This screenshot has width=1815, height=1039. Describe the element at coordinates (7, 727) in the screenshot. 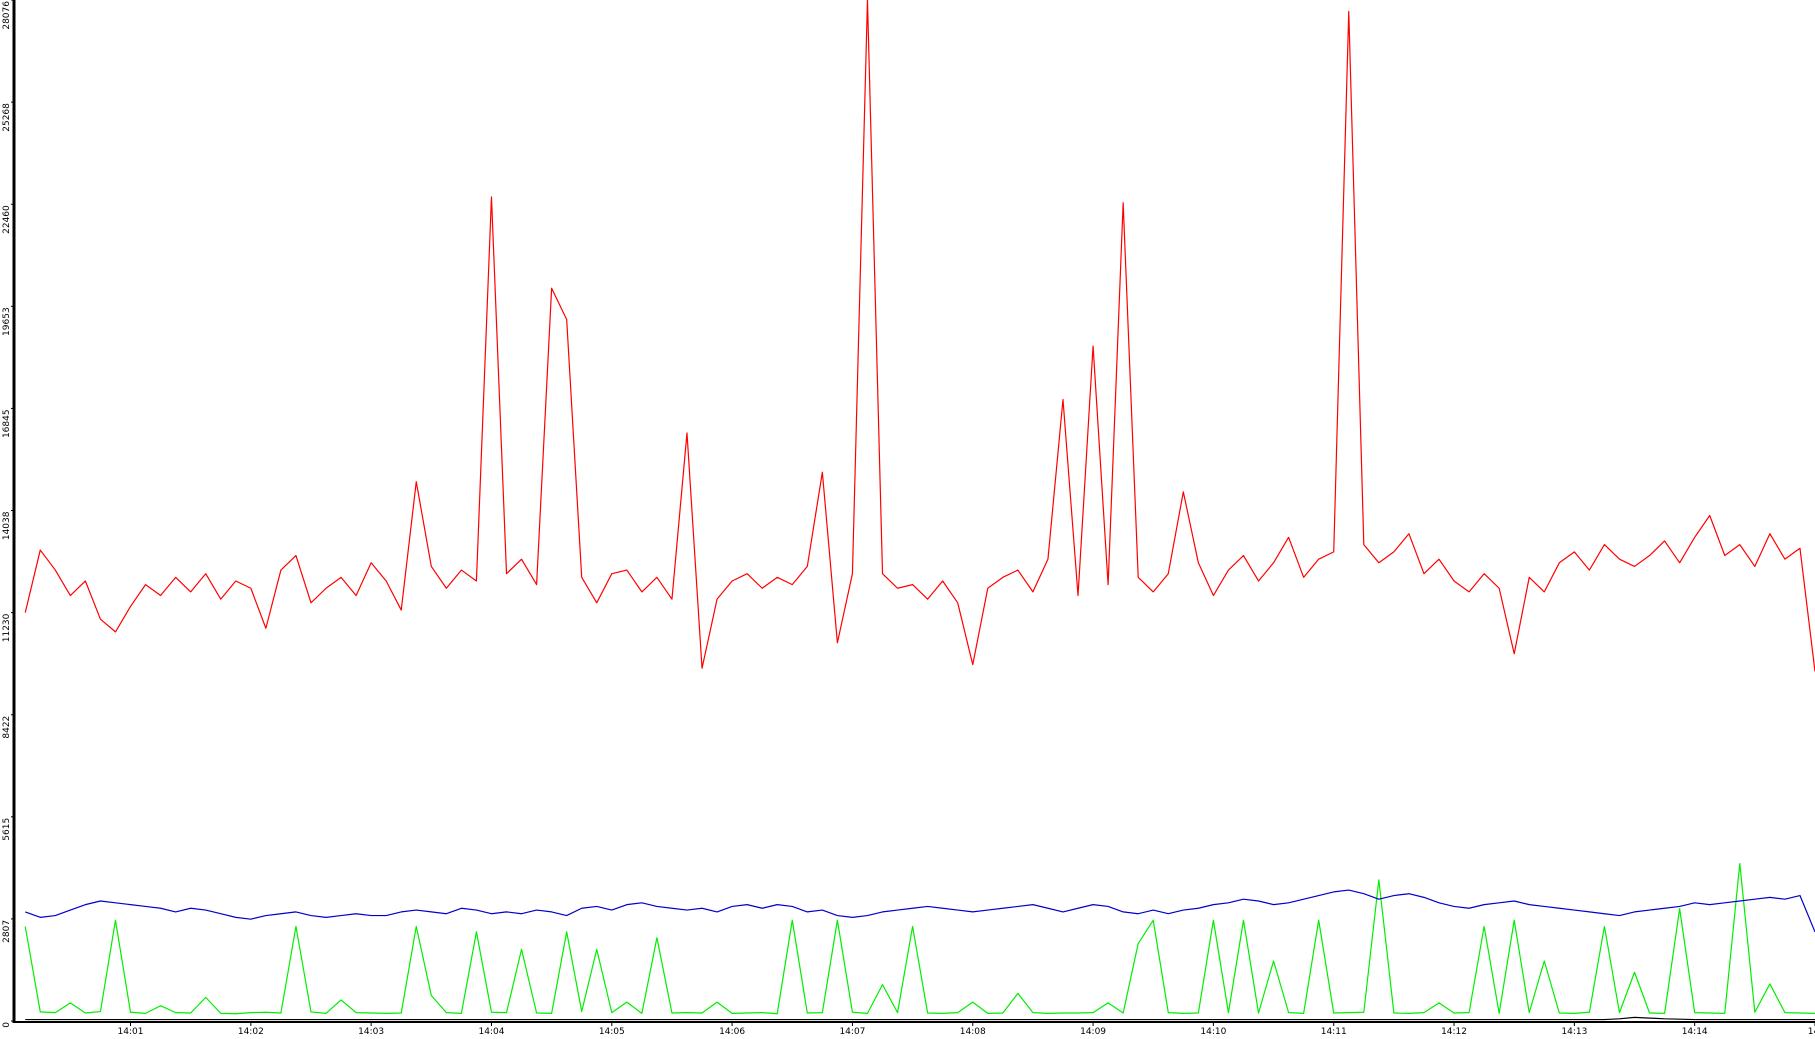

I see `y-tick-label: 8422` at that location.